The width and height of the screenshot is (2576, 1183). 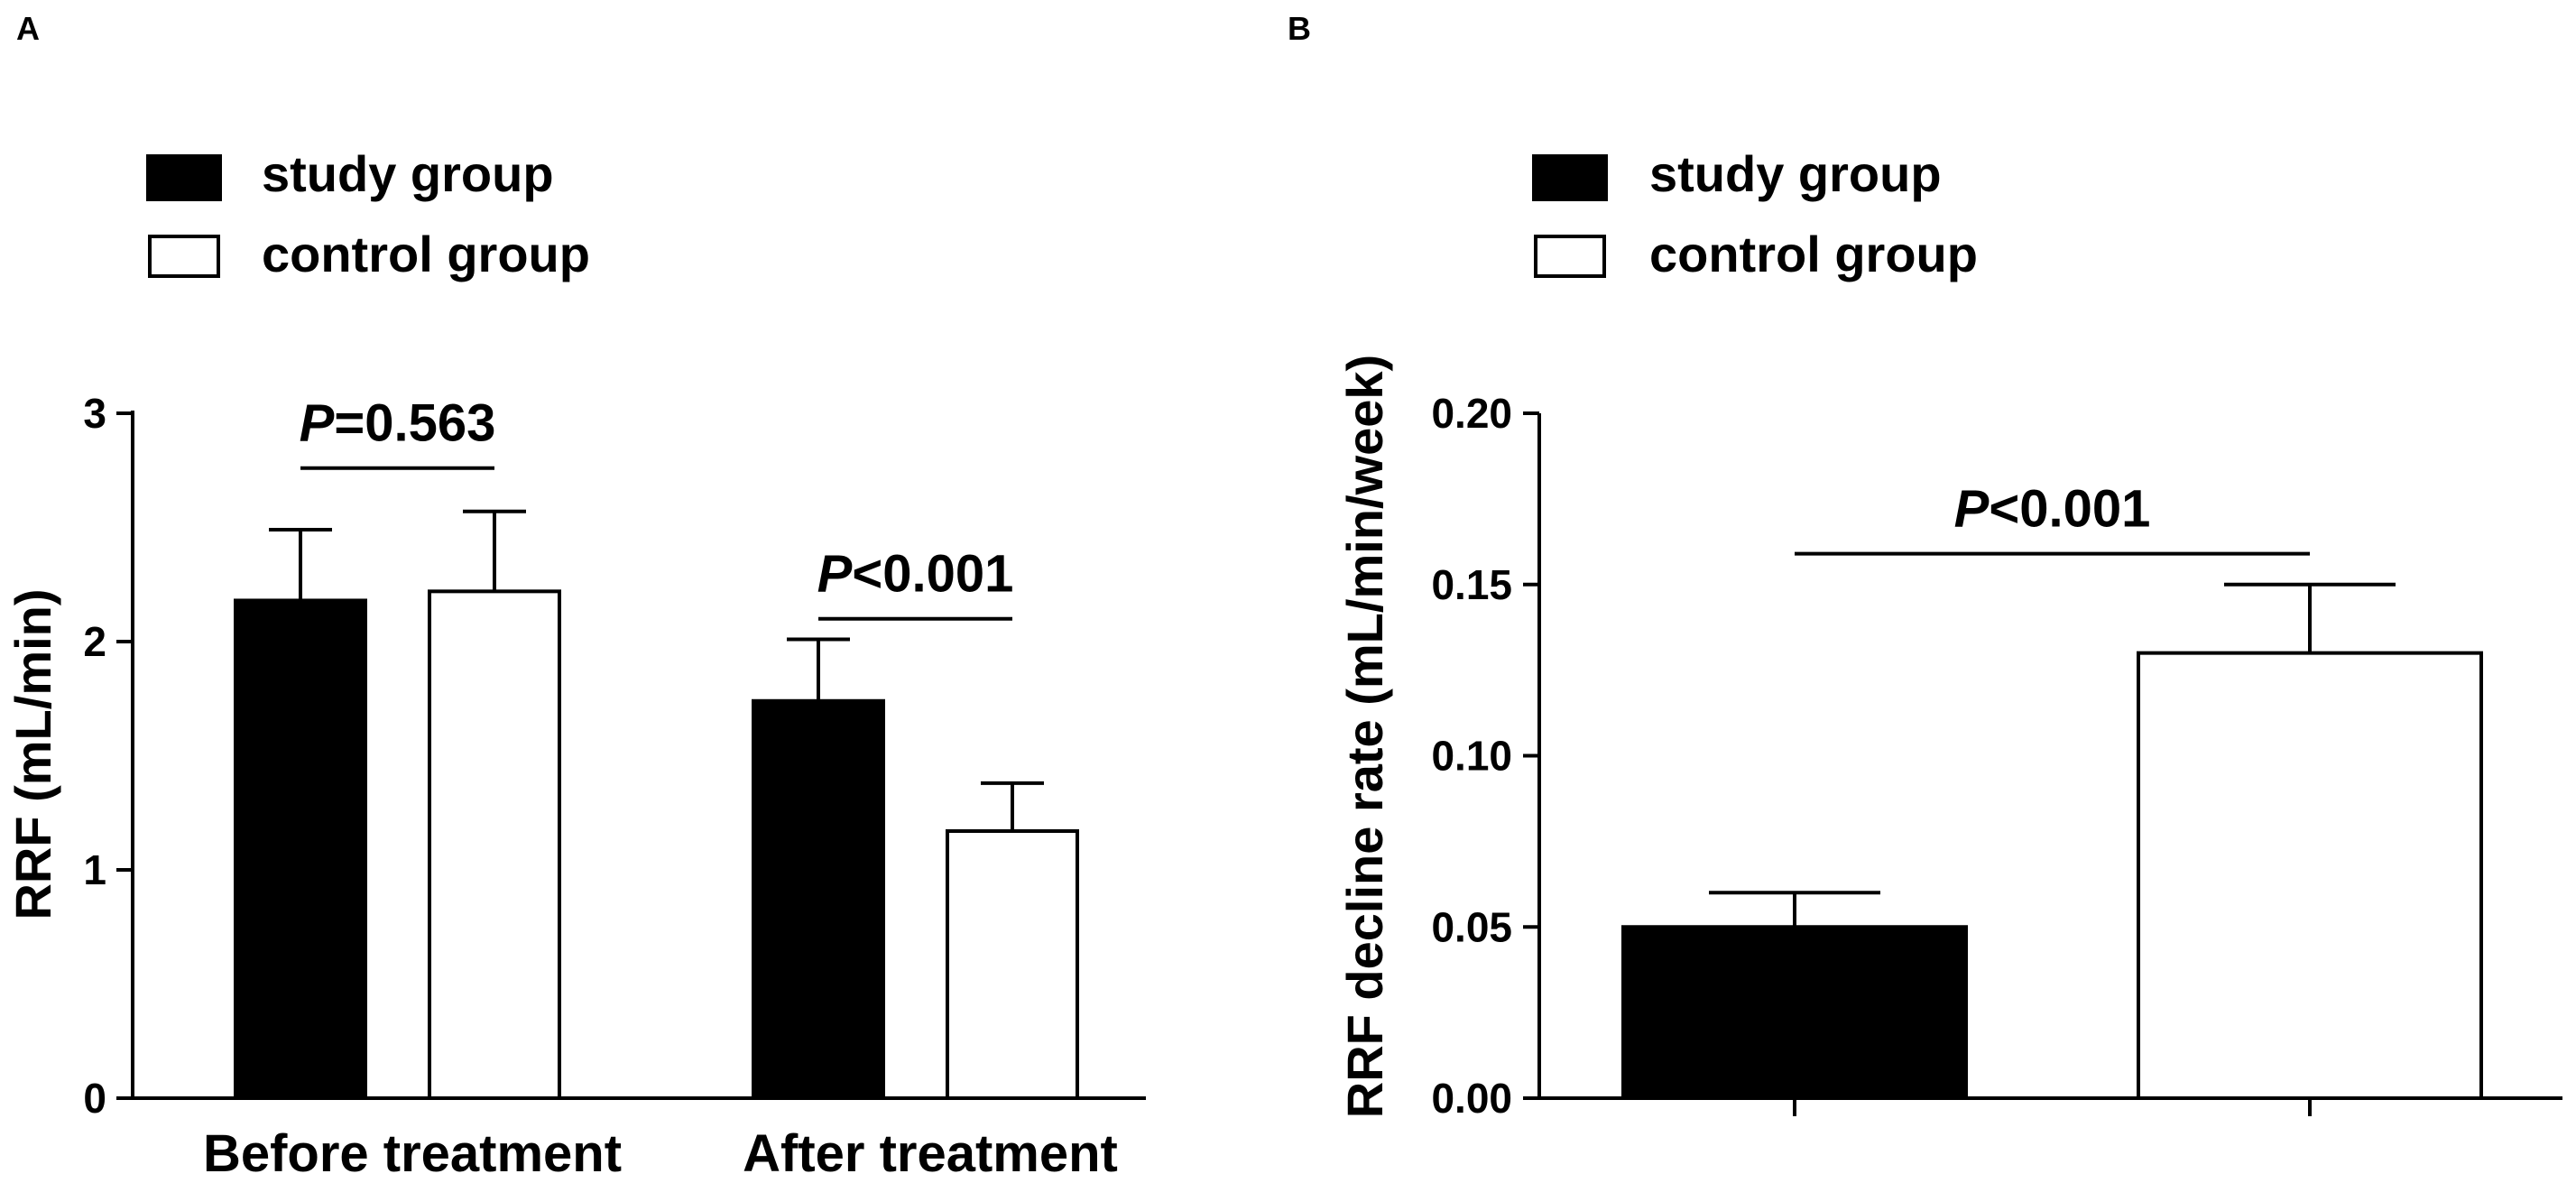 What do you see at coordinates (1471, 927) in the screenshot?
I see `panel-b-y-tick-label: 0.05` at bounding box center [1471, 927].